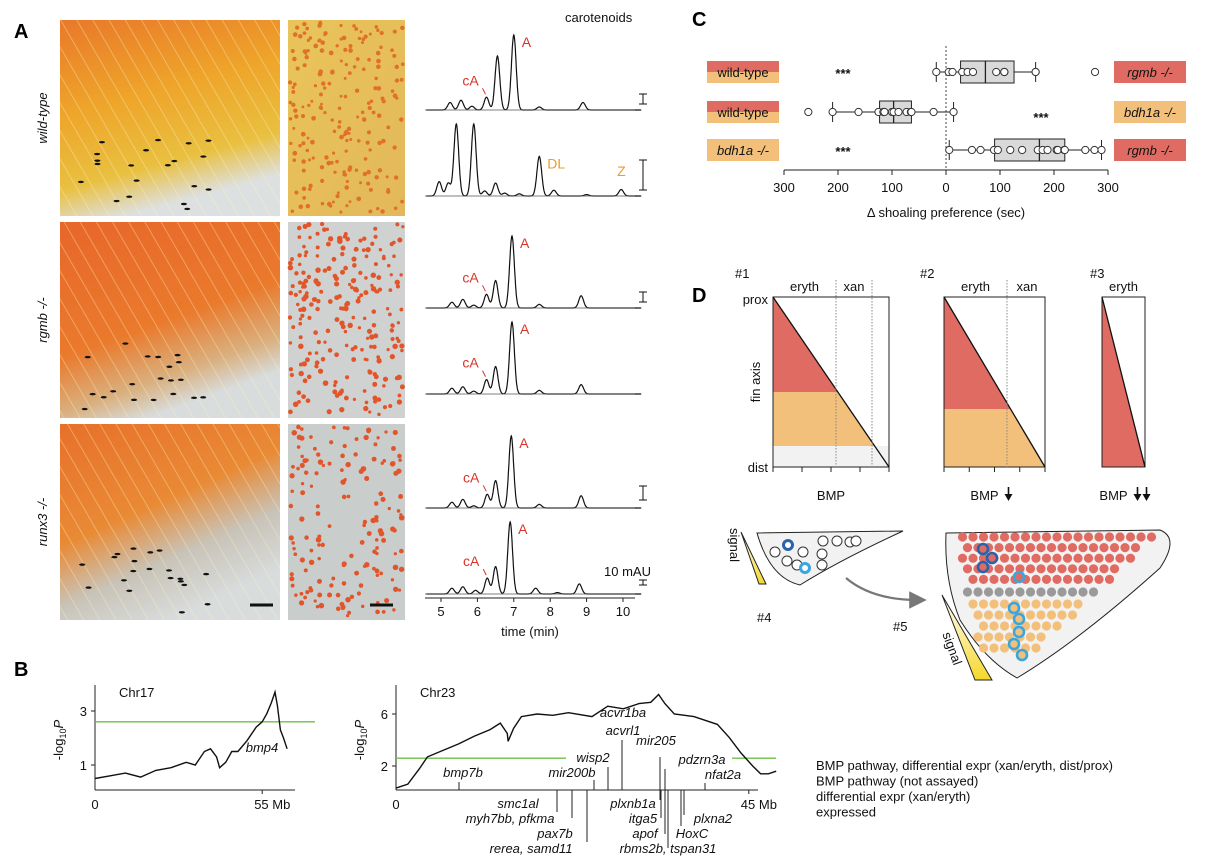  What do you see at coordinates (534, 357) in the screenshot?
I see `chromatogram-trace` at bounding box center [534, 357].